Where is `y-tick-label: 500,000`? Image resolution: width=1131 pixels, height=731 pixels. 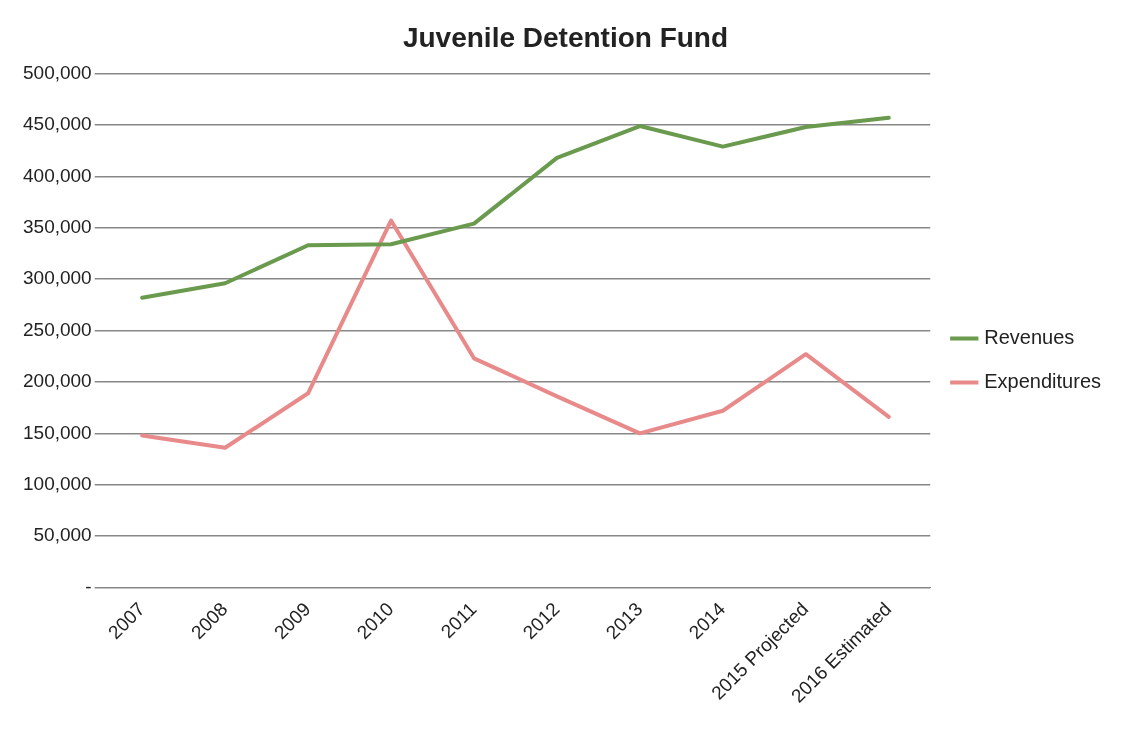 y-tick-label: 500,000 is located at coordinates (57, 72).